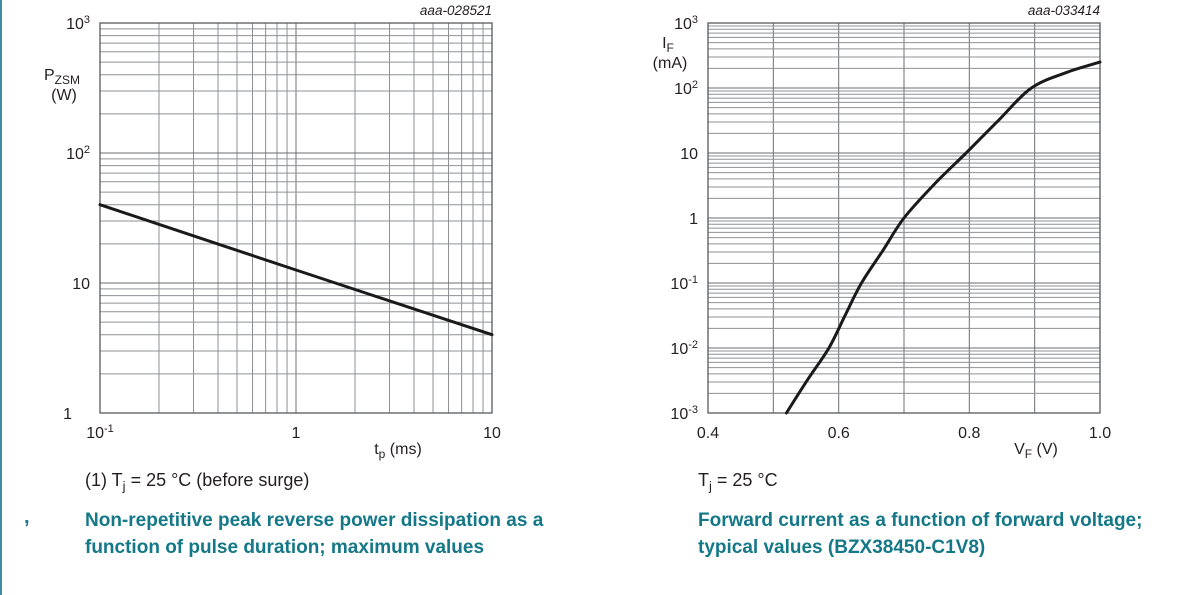 Image resolution: width=1200 pixels, height=595 pixels. I want to click on axis-name: tp (ms), so click(398, 451).